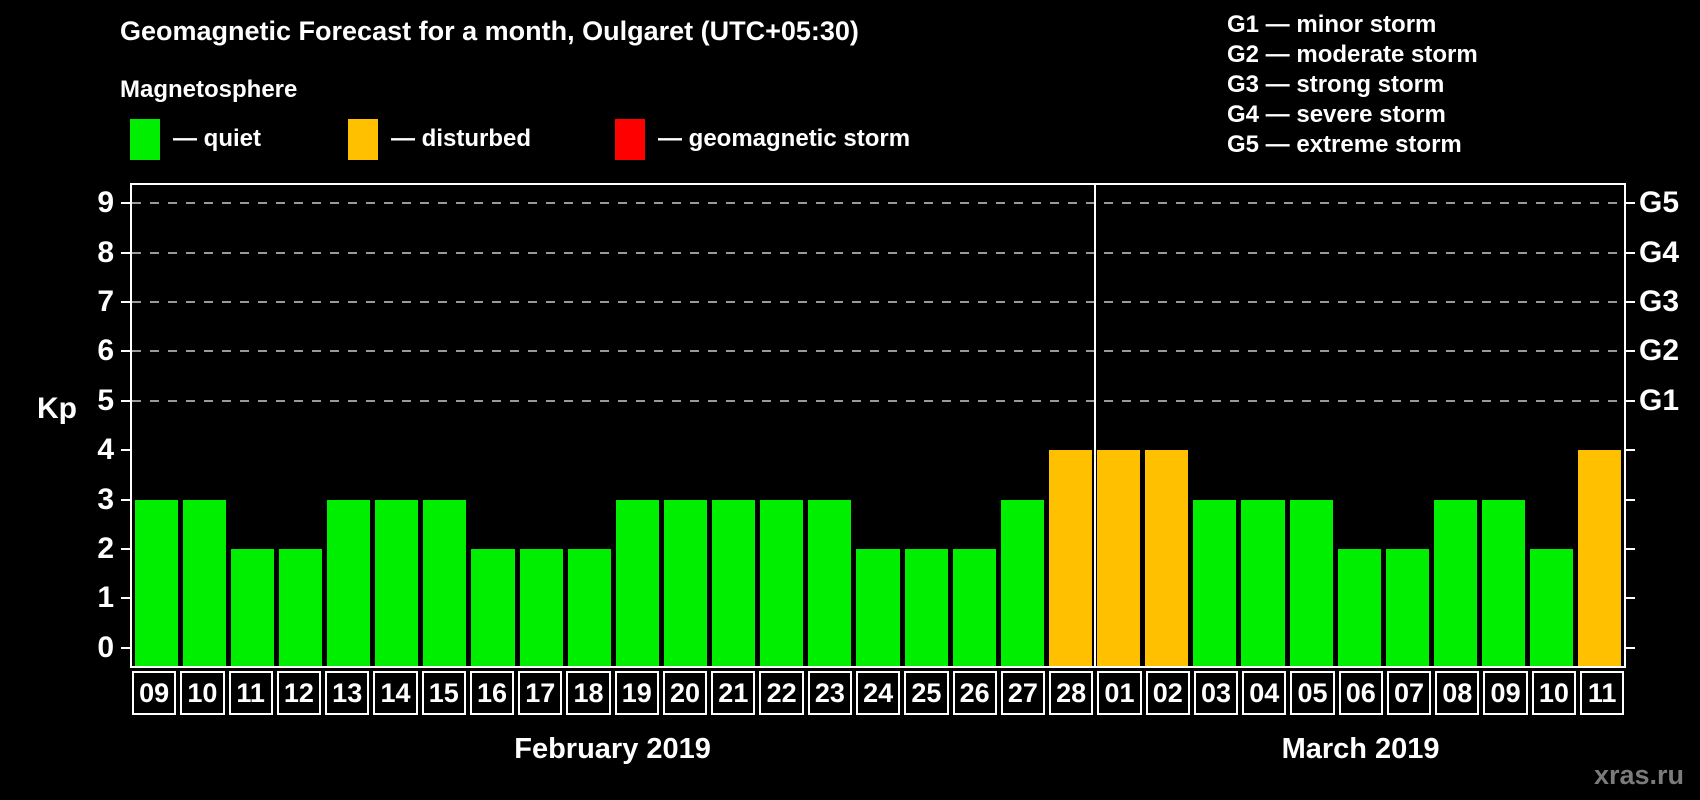  What do you see at coordinates (217, 138) in the screenshot?
I see `legend-label-quiet: — quiet` at bounding box center [217, 138].